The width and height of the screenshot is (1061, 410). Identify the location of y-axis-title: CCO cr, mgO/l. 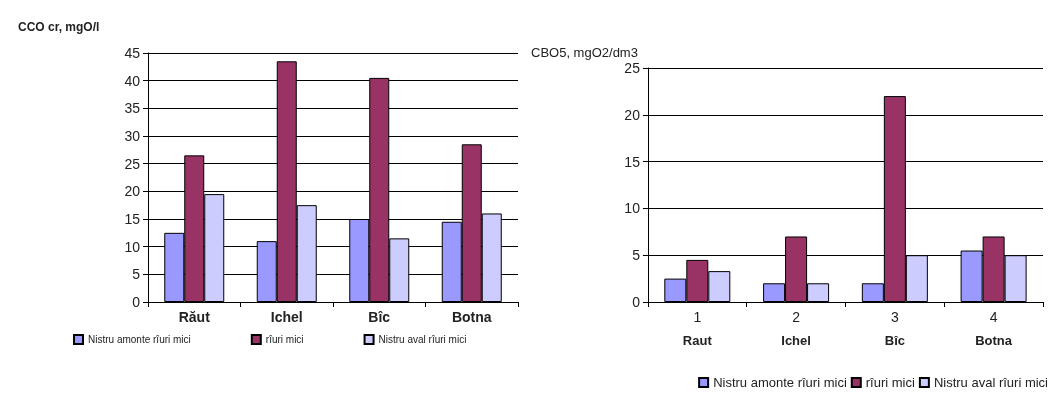
(59, 27).